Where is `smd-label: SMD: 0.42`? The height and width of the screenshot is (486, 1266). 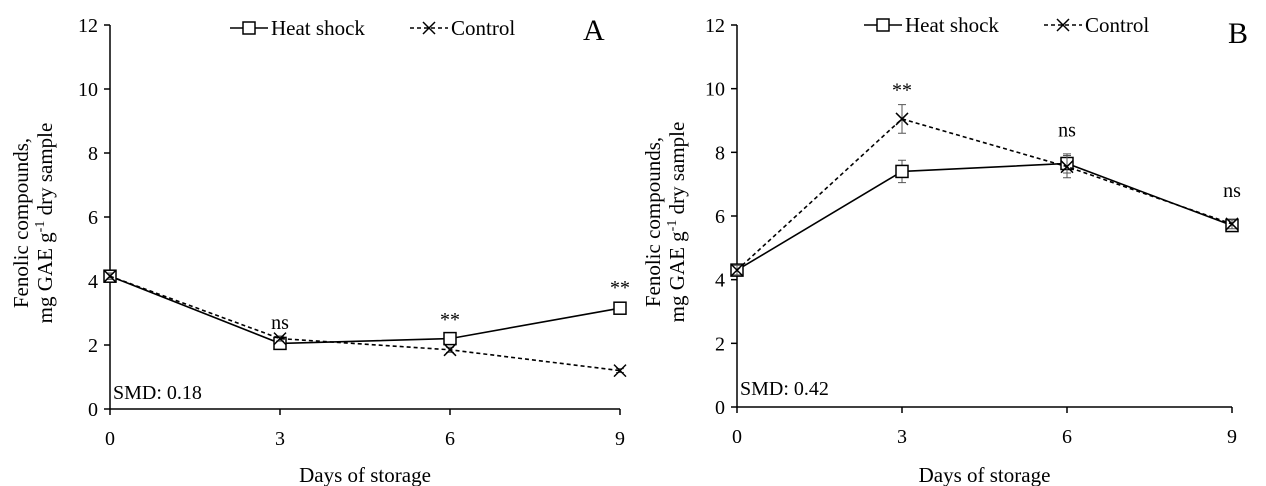
smd-label: SMD: 0.42 is located at coordinates (784, 389).